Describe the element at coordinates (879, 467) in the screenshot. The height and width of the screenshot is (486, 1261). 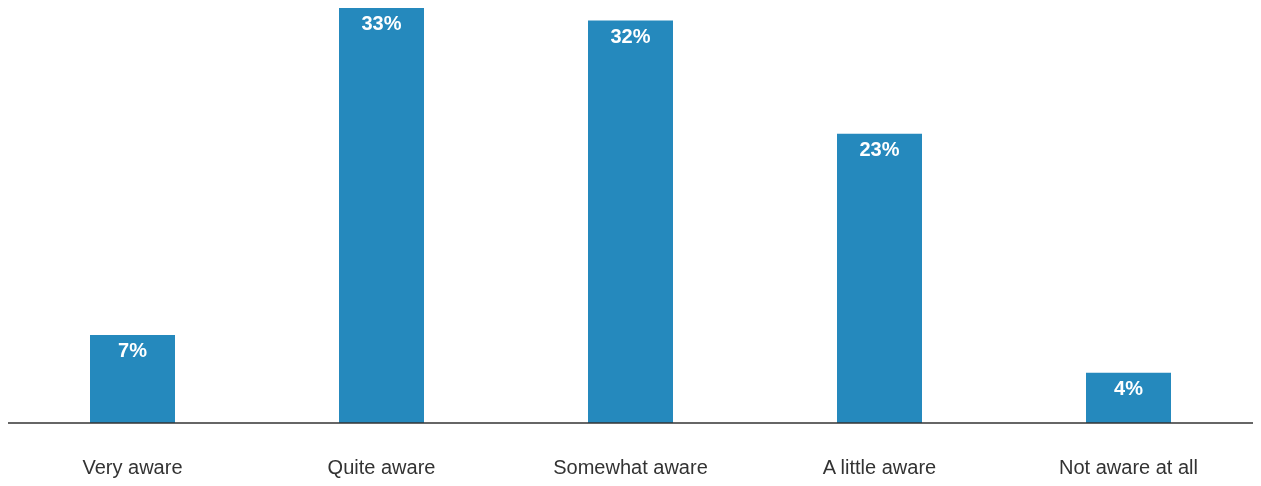
I see `x-tick-label: A little aware` at that location.